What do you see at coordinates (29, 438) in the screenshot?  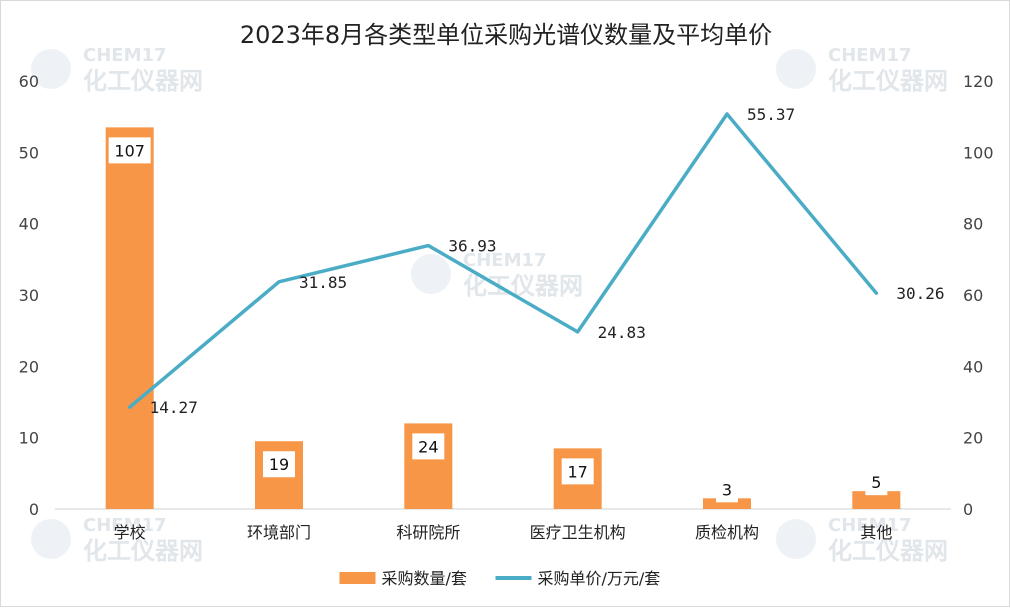 I see `y-left-tick-label: 10` at bounding box center [29, 438].